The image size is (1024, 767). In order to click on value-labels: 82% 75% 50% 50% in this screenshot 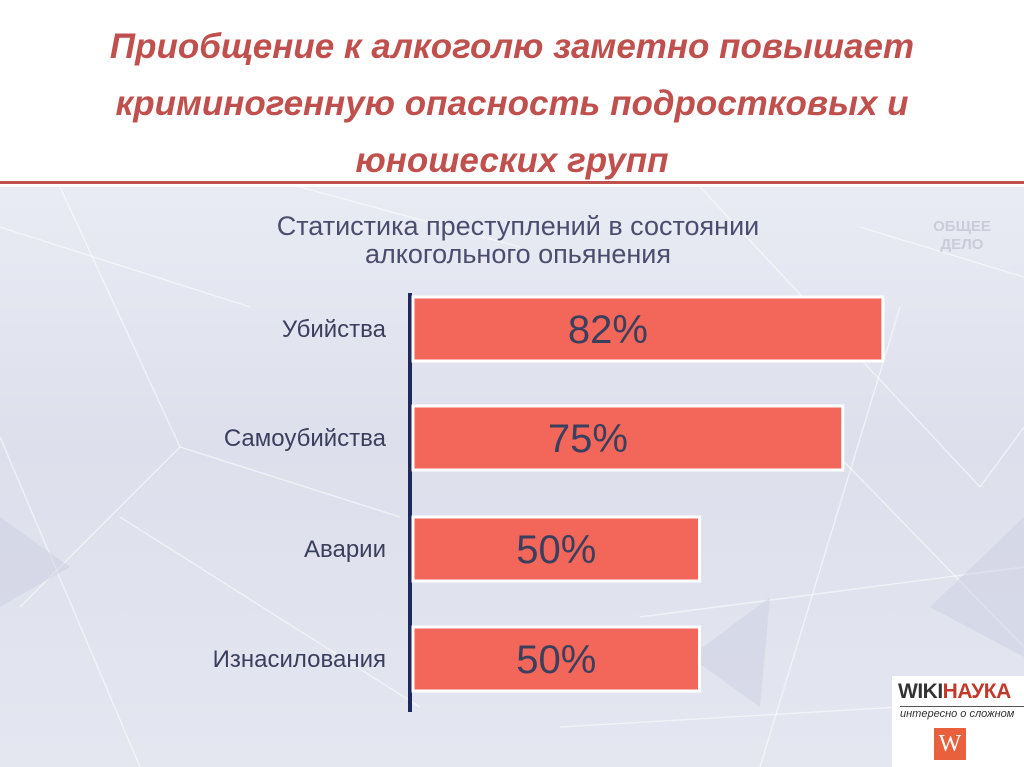, I will do `click(582, 495)`.